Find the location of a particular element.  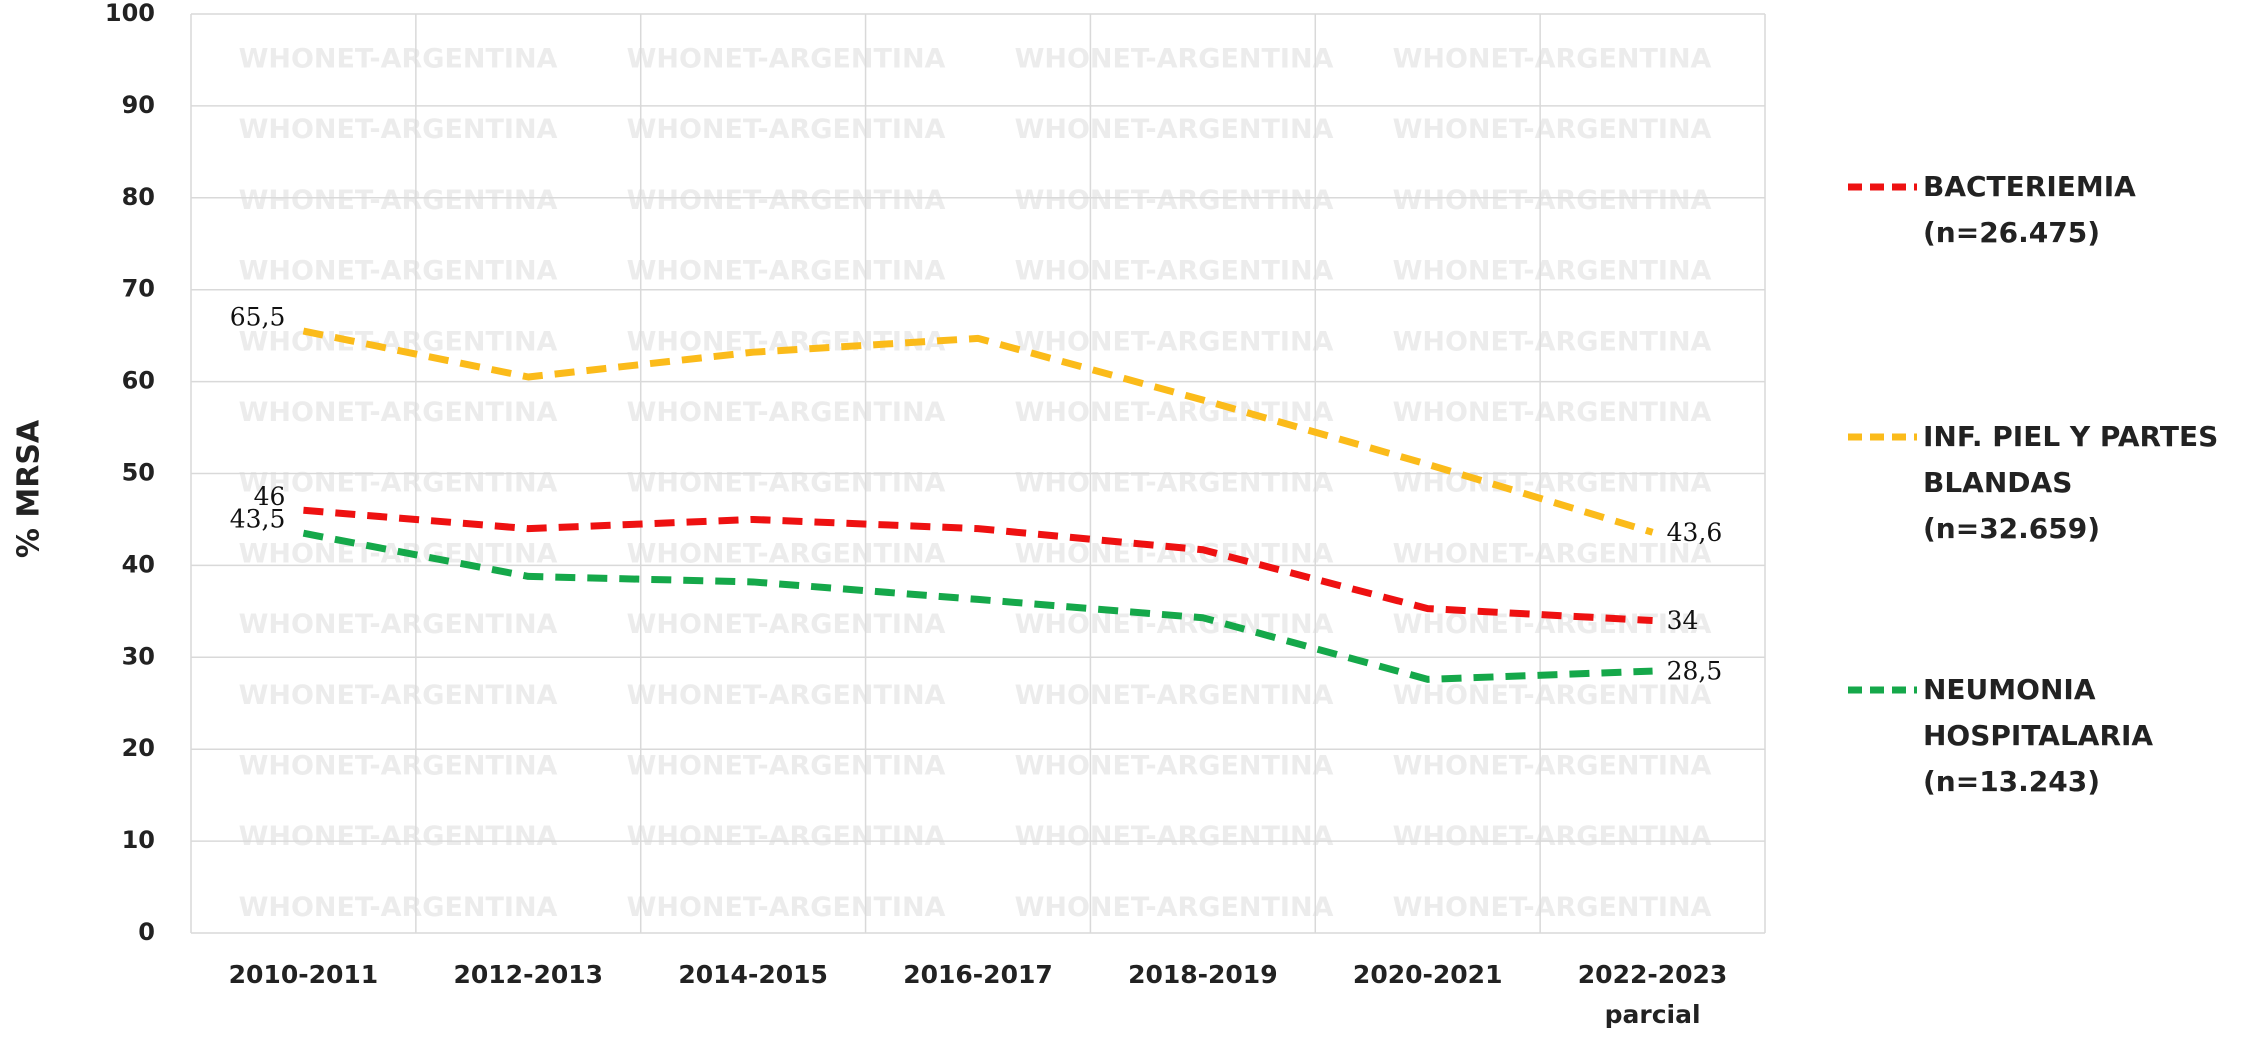

x-tick-label: 2010-2011 is located at coordinates (303, 974).